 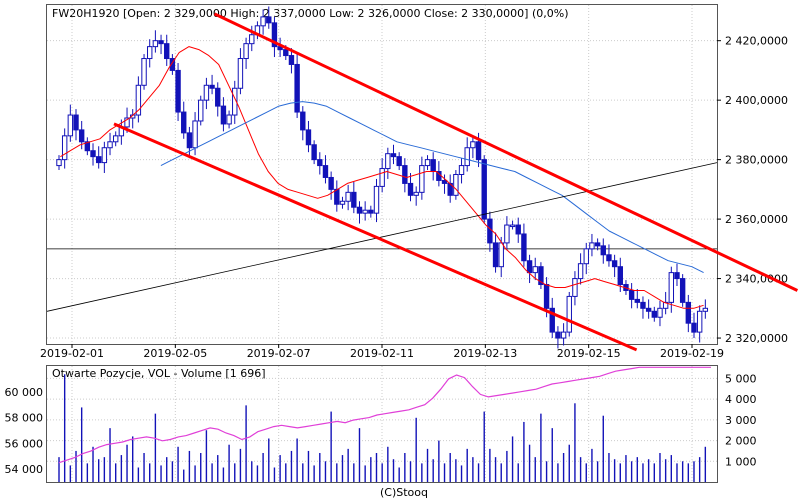 What do you see at coordinates (589, 353) in the screenshot?
I see `x-tick-label: 2019-02-15` at bounding box center [589, 353].